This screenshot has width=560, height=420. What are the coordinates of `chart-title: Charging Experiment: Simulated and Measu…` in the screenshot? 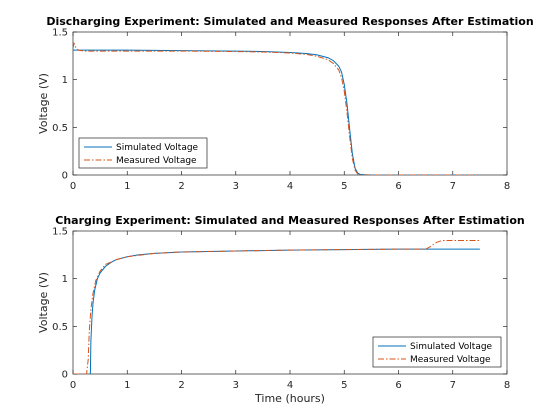 It's located at (289, 220).